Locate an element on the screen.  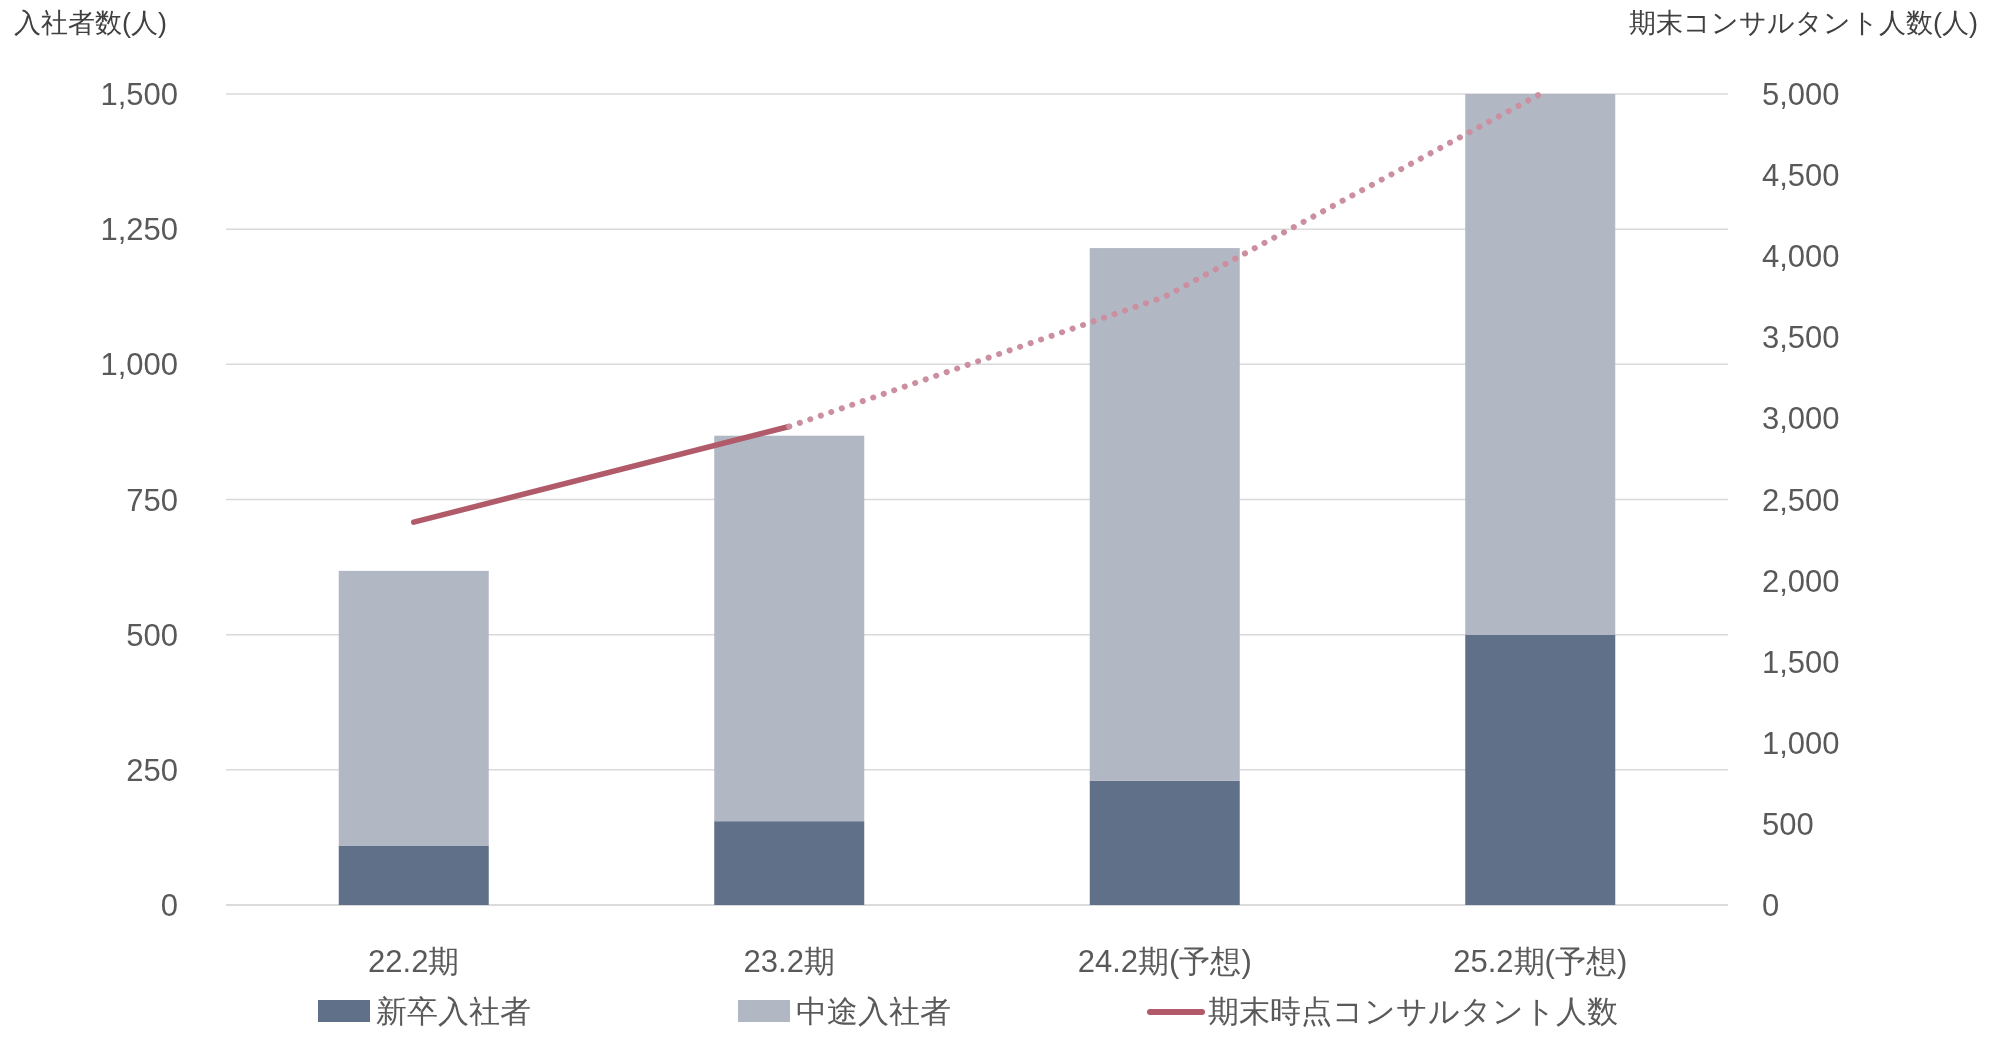
y2-tick-label: 3,000 is located at coordinates (1801, 419).